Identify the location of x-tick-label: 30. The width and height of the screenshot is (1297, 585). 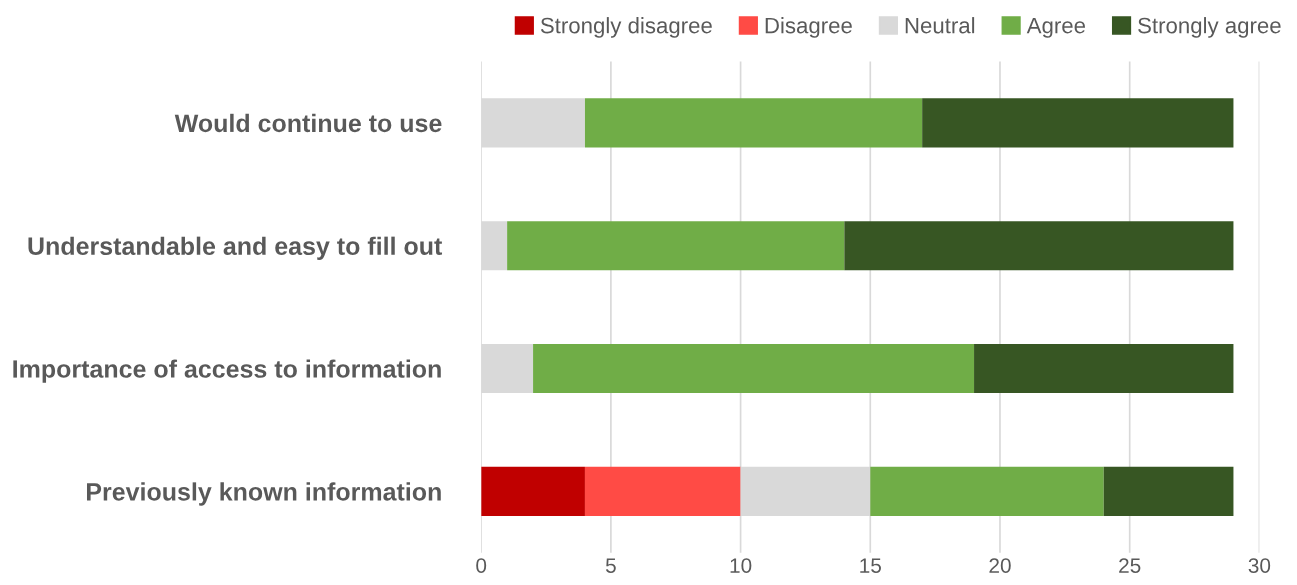
(1259, 565).